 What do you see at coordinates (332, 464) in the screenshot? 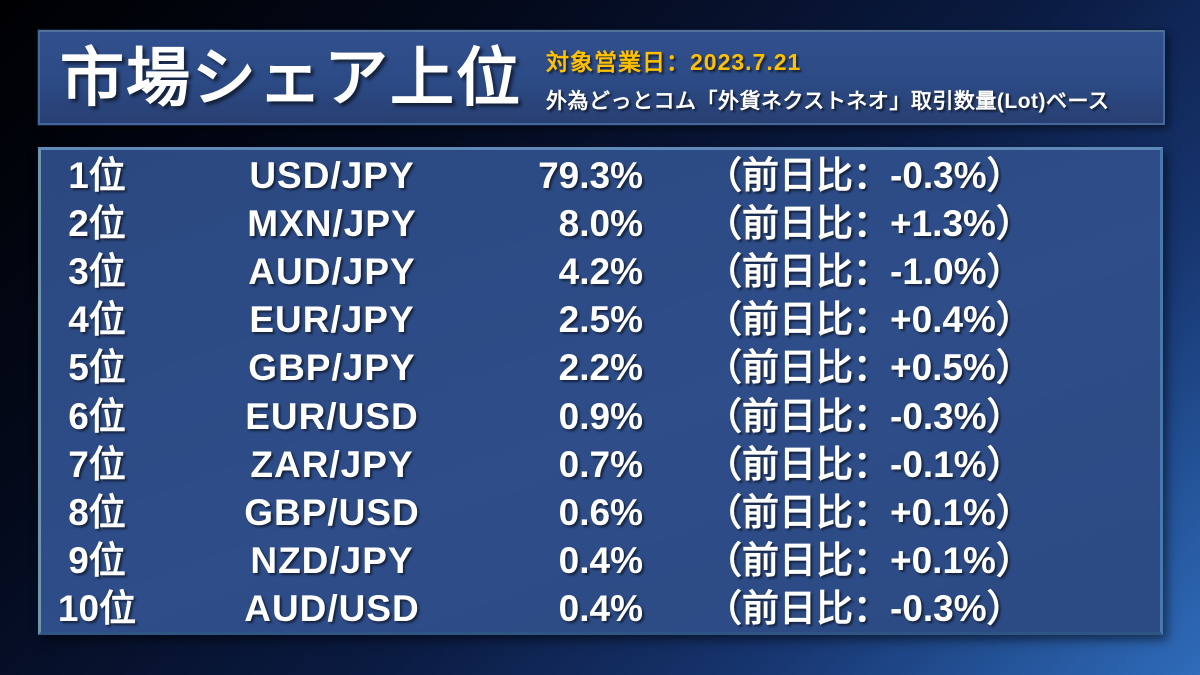
I see `pair-cell: ZAR/JPY` at bounding box center [332, 464].